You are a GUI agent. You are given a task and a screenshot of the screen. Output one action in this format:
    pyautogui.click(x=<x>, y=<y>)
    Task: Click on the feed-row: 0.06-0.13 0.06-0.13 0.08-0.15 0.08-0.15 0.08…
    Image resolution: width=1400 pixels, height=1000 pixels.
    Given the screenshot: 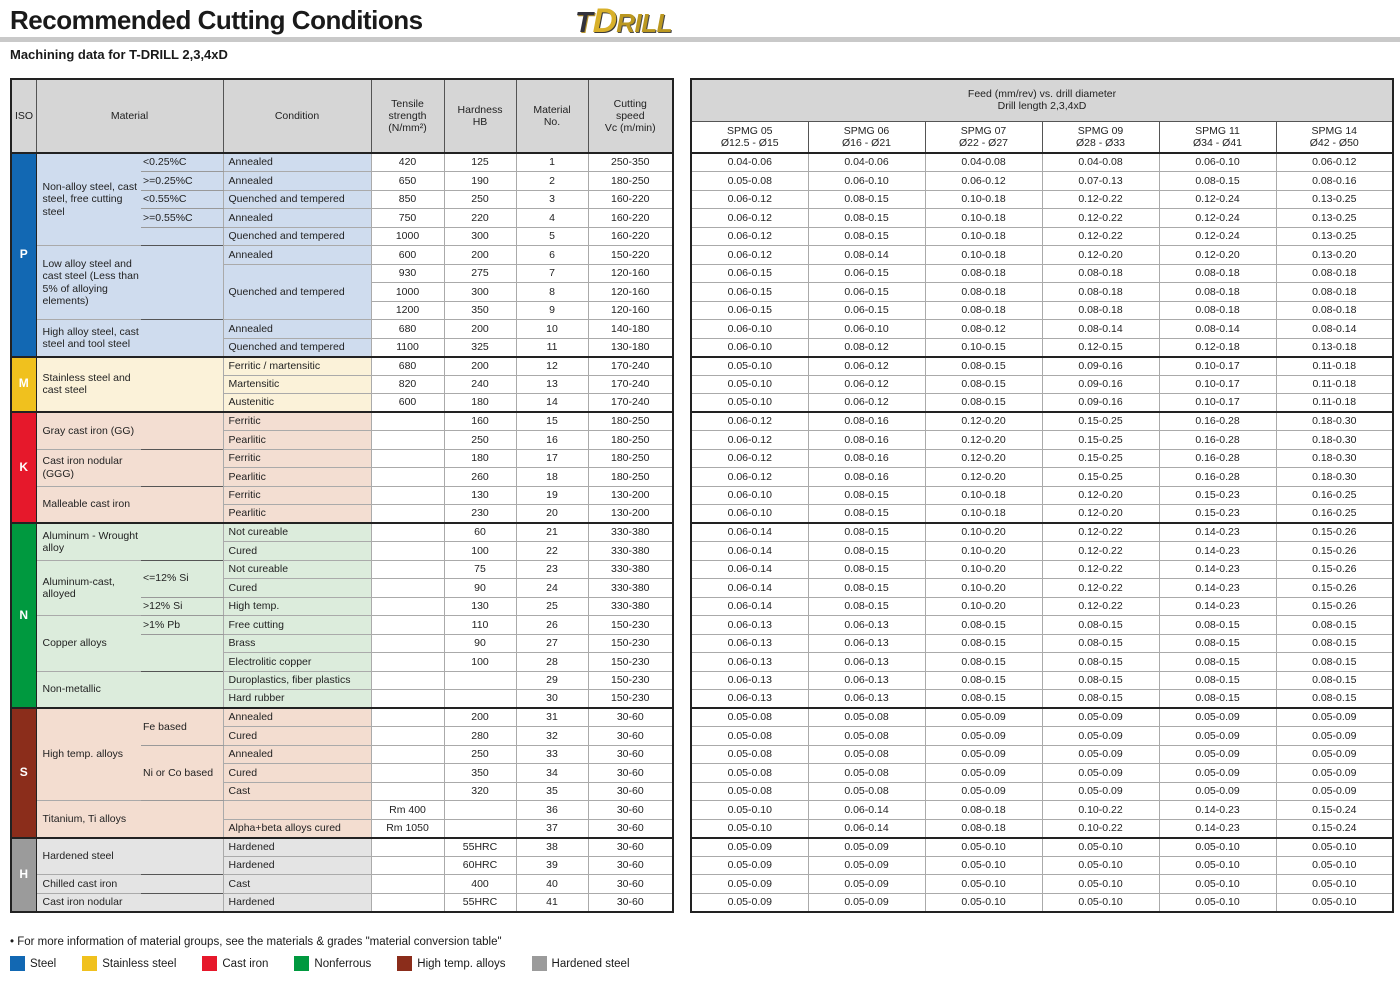 What is the action you would take?
    pyautogui.click(x=1042, y=662)
    